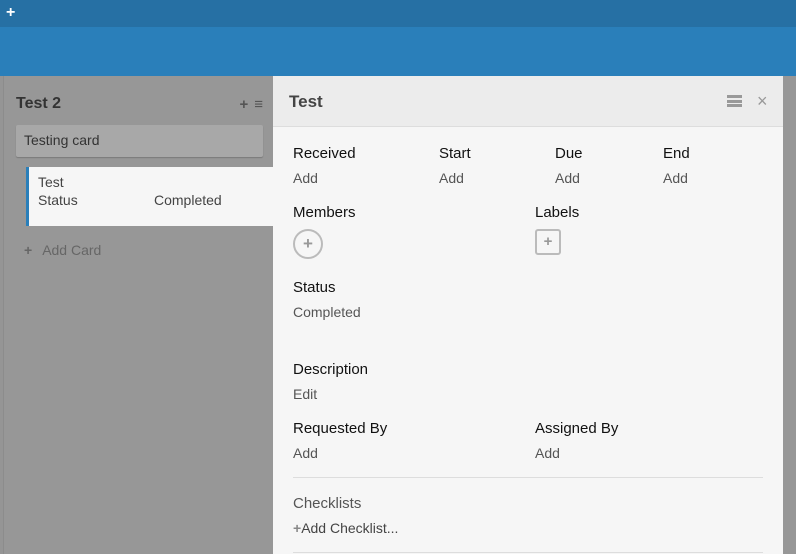  What do you see at coordinates (305, 394) in the screenshot?
I see `description-edit: Edit` at bounding box center [305, 394].